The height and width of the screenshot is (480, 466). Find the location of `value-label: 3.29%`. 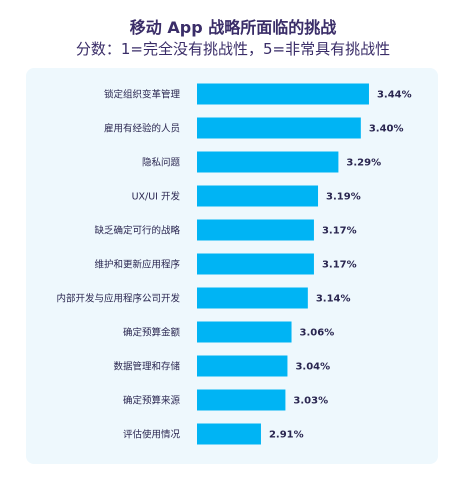

value-label: 3.29% is located at coordinates (363, 163).